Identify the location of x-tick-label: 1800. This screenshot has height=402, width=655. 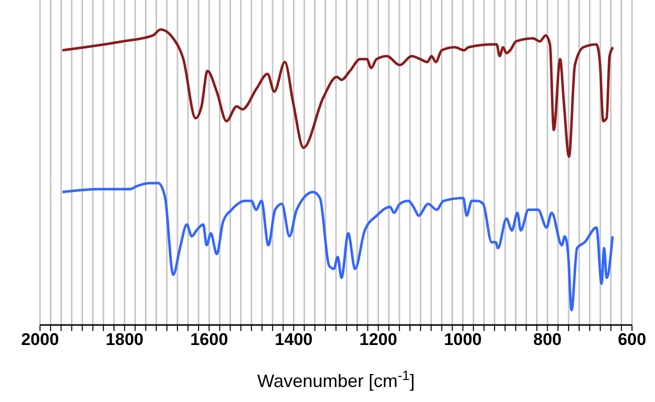
(125, 340).